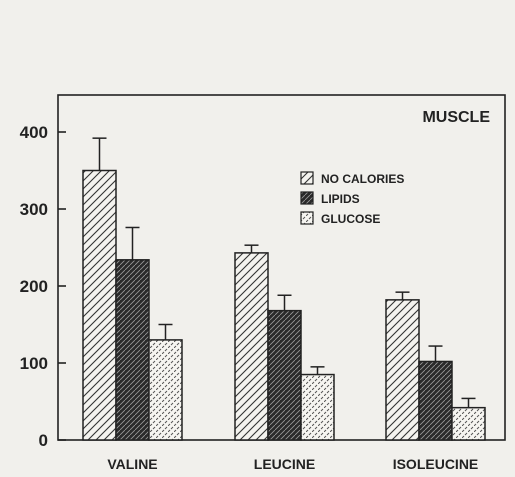 The height and width of the screenshot is (477, 515). I want to click on bar-valine-glucose, so click(165, 390).